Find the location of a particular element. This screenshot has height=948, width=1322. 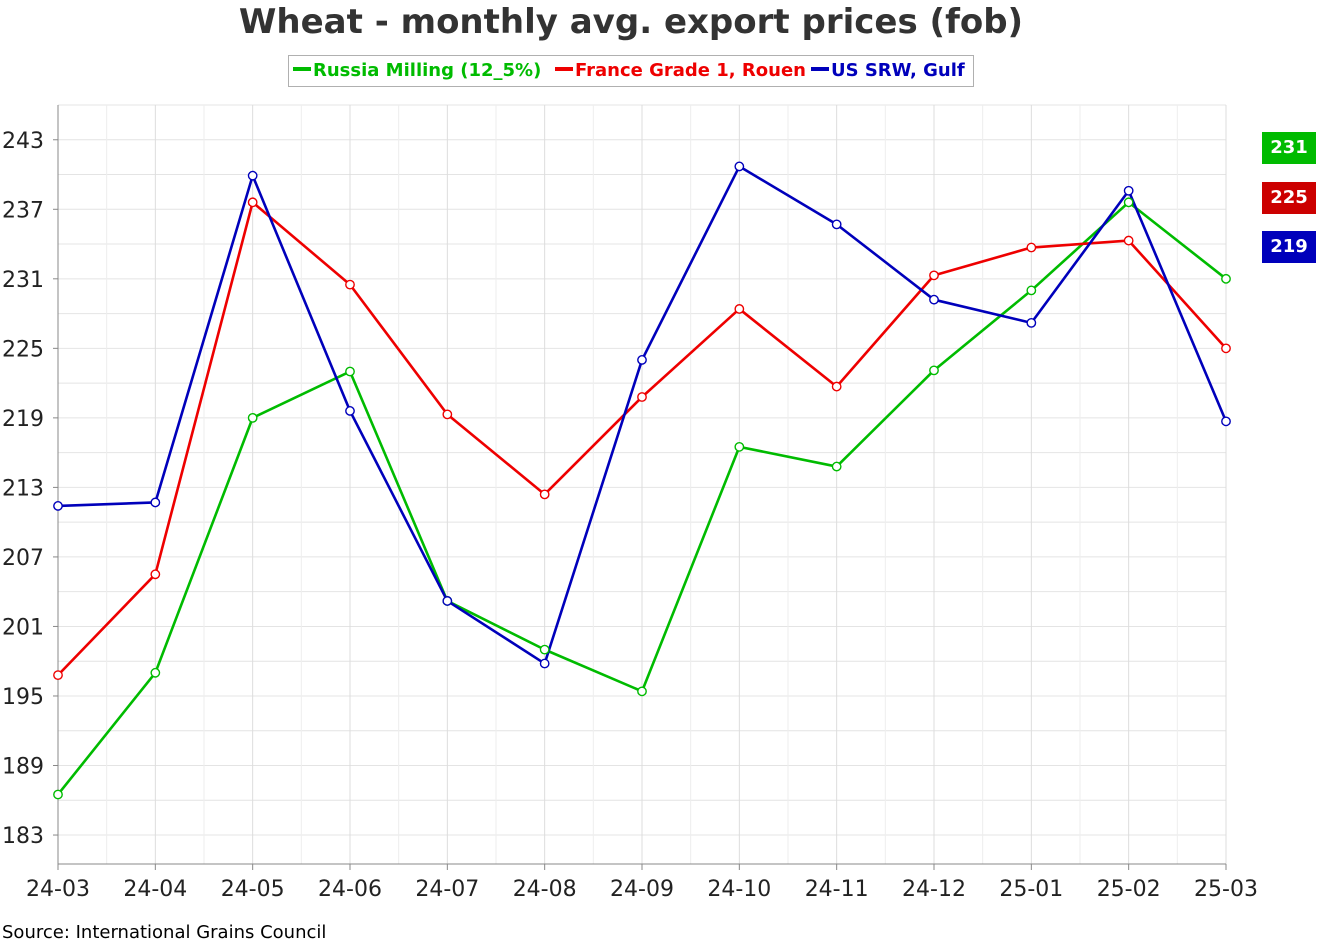

legend-item-france: France Grade 1, Rouen is located at coordinates (680, 70).